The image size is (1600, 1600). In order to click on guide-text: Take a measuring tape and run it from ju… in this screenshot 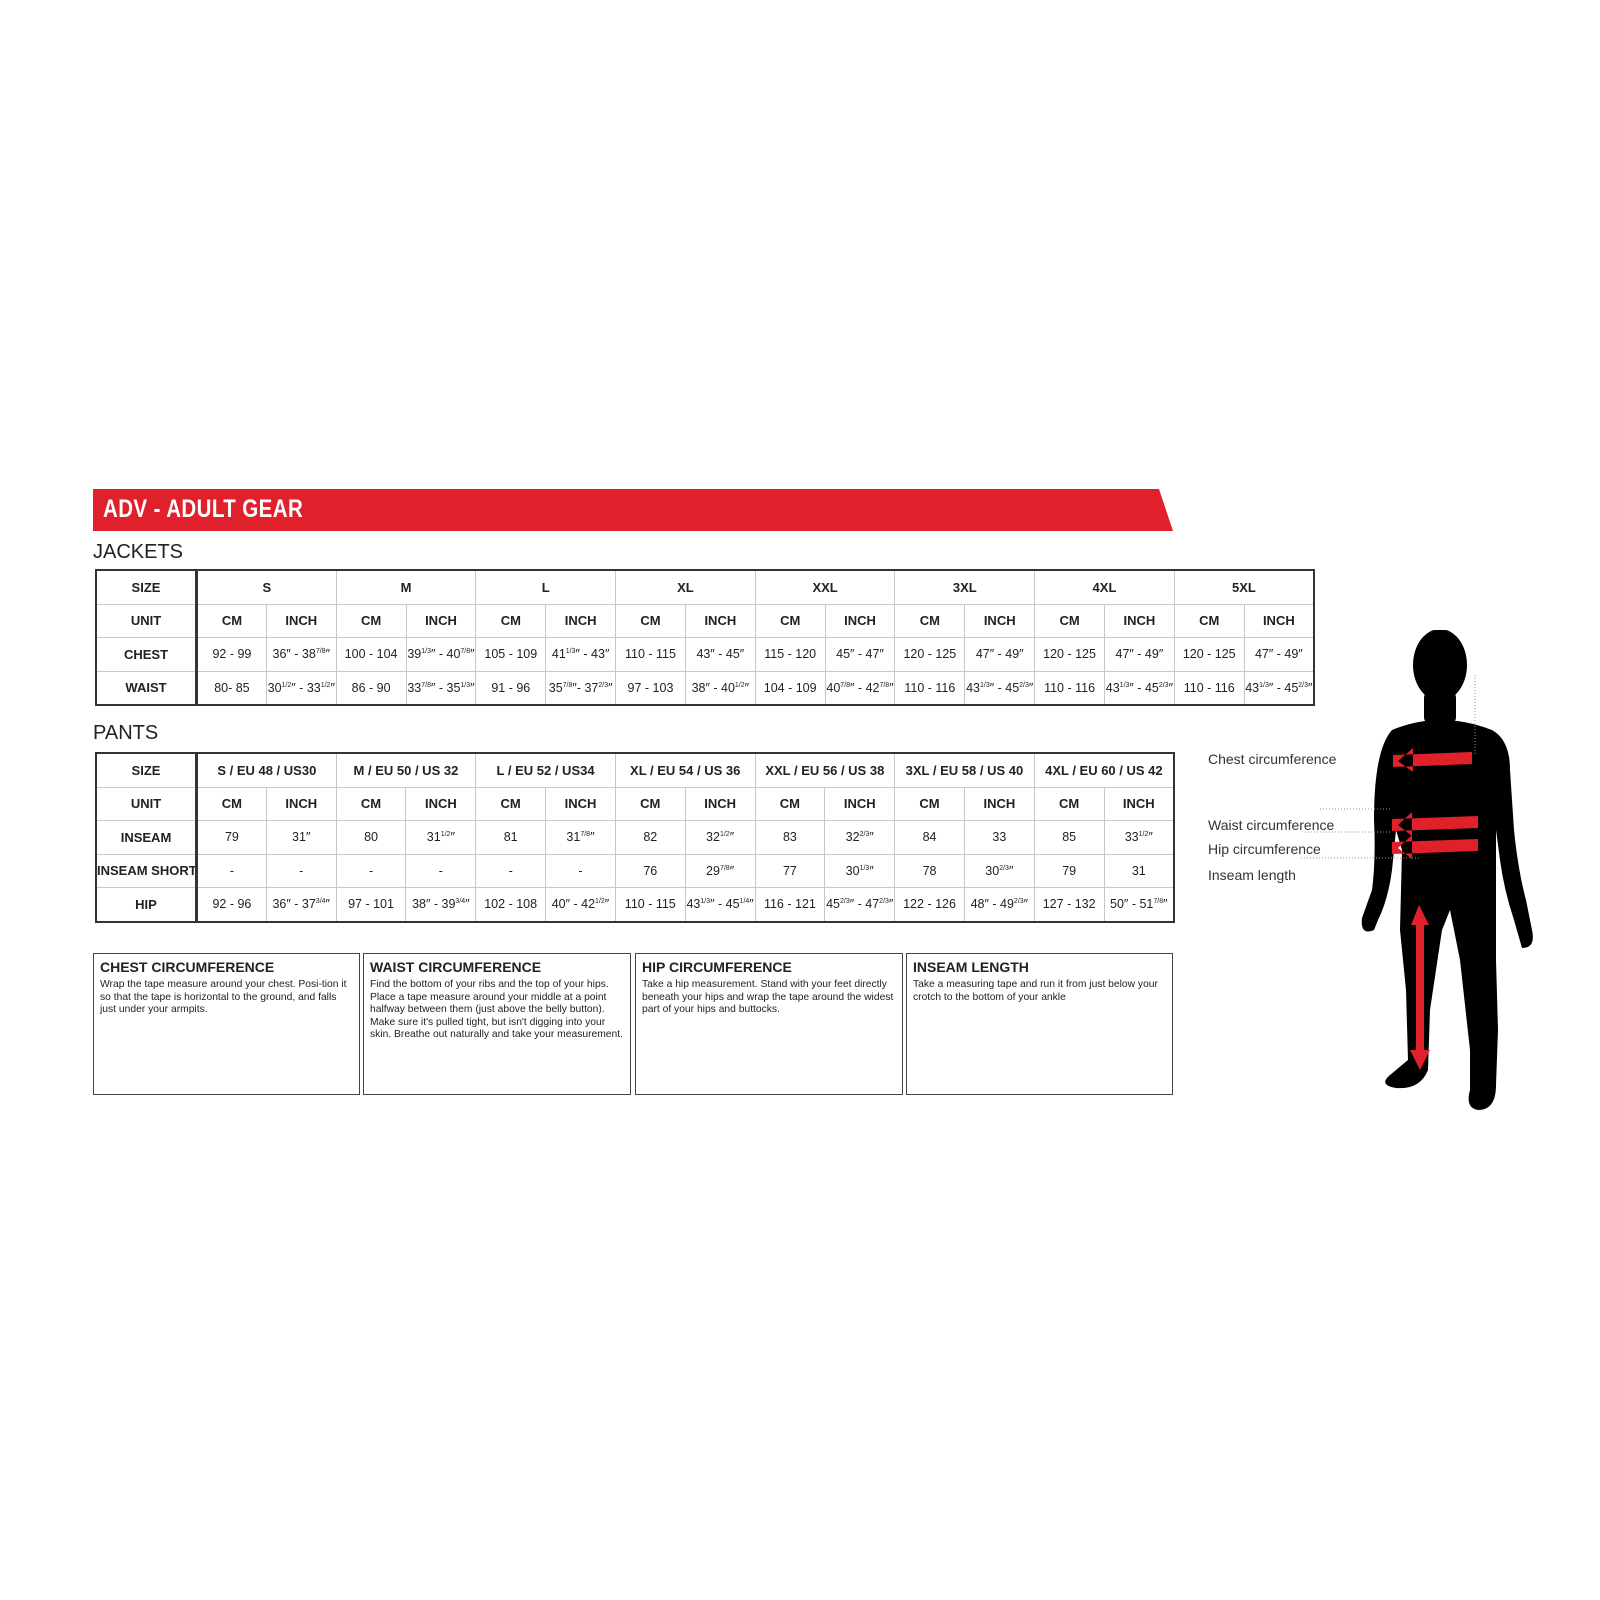, I will do `click(1035, 991)`.